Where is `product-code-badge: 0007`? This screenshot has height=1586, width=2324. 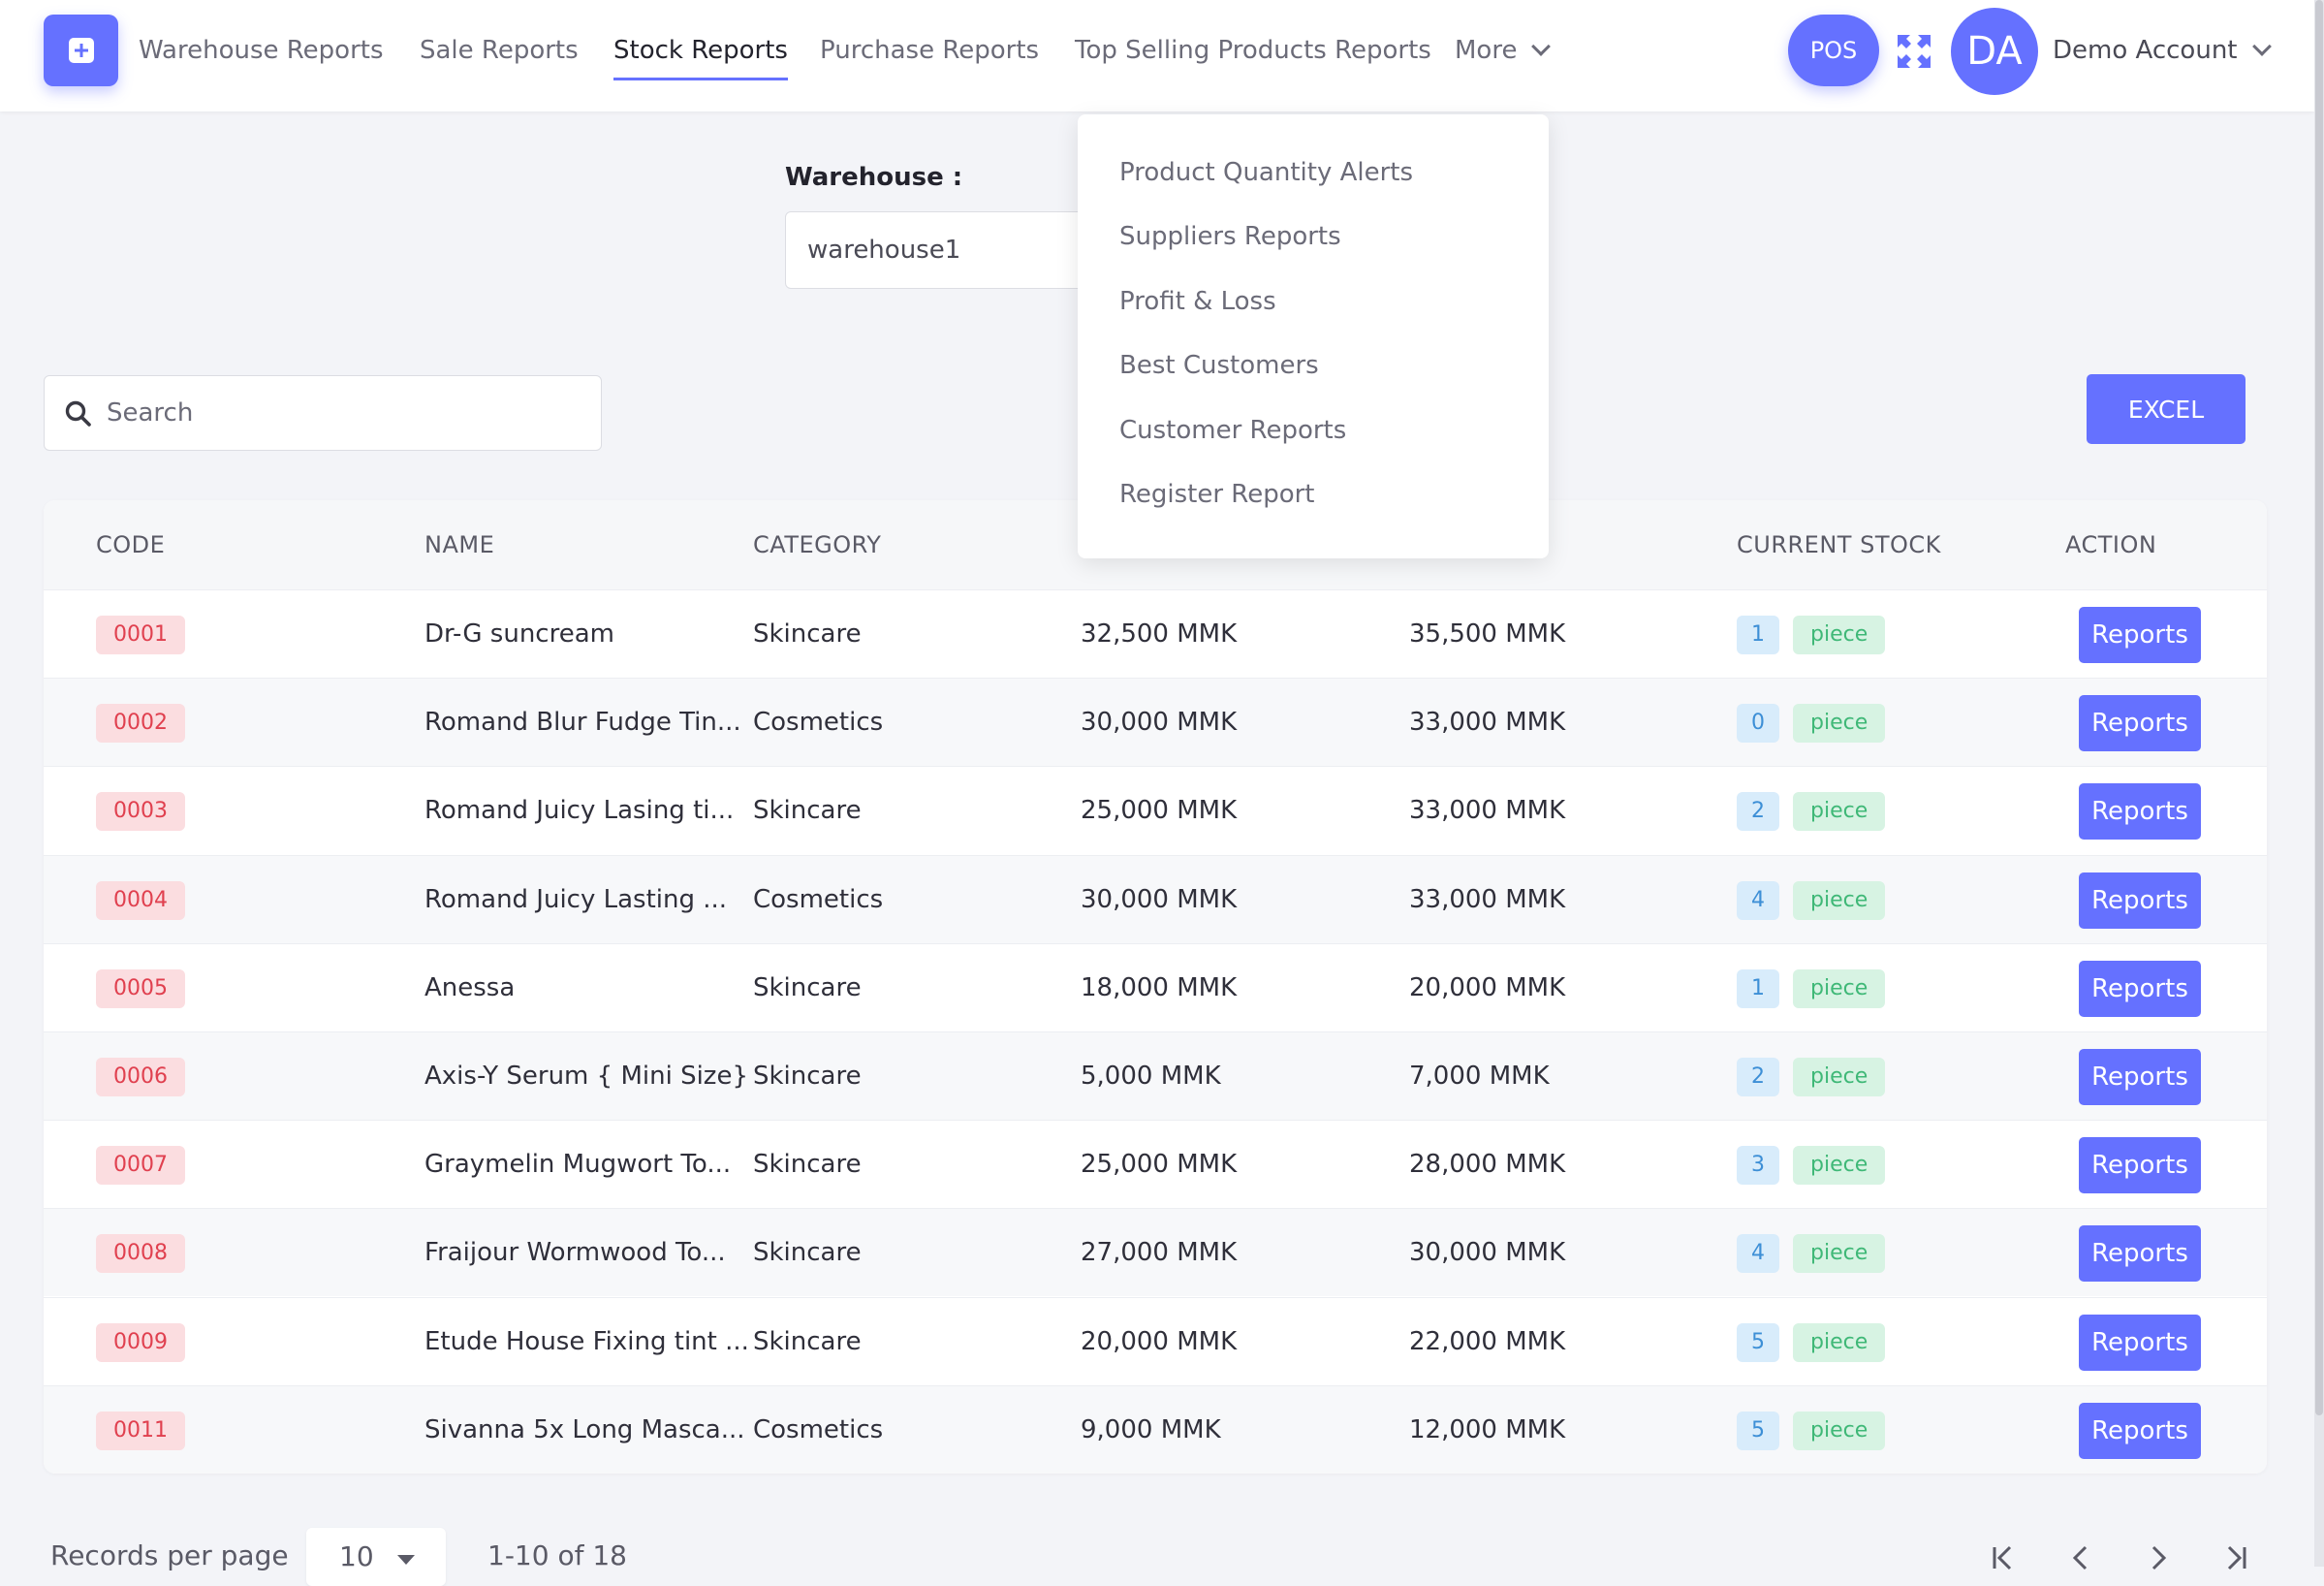 product-code-badge: 0007 is located at coordinates (141, 1166).